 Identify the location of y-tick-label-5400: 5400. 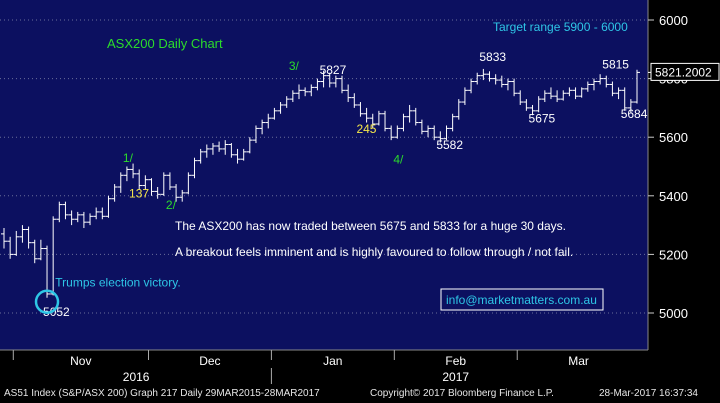
(673, 196).